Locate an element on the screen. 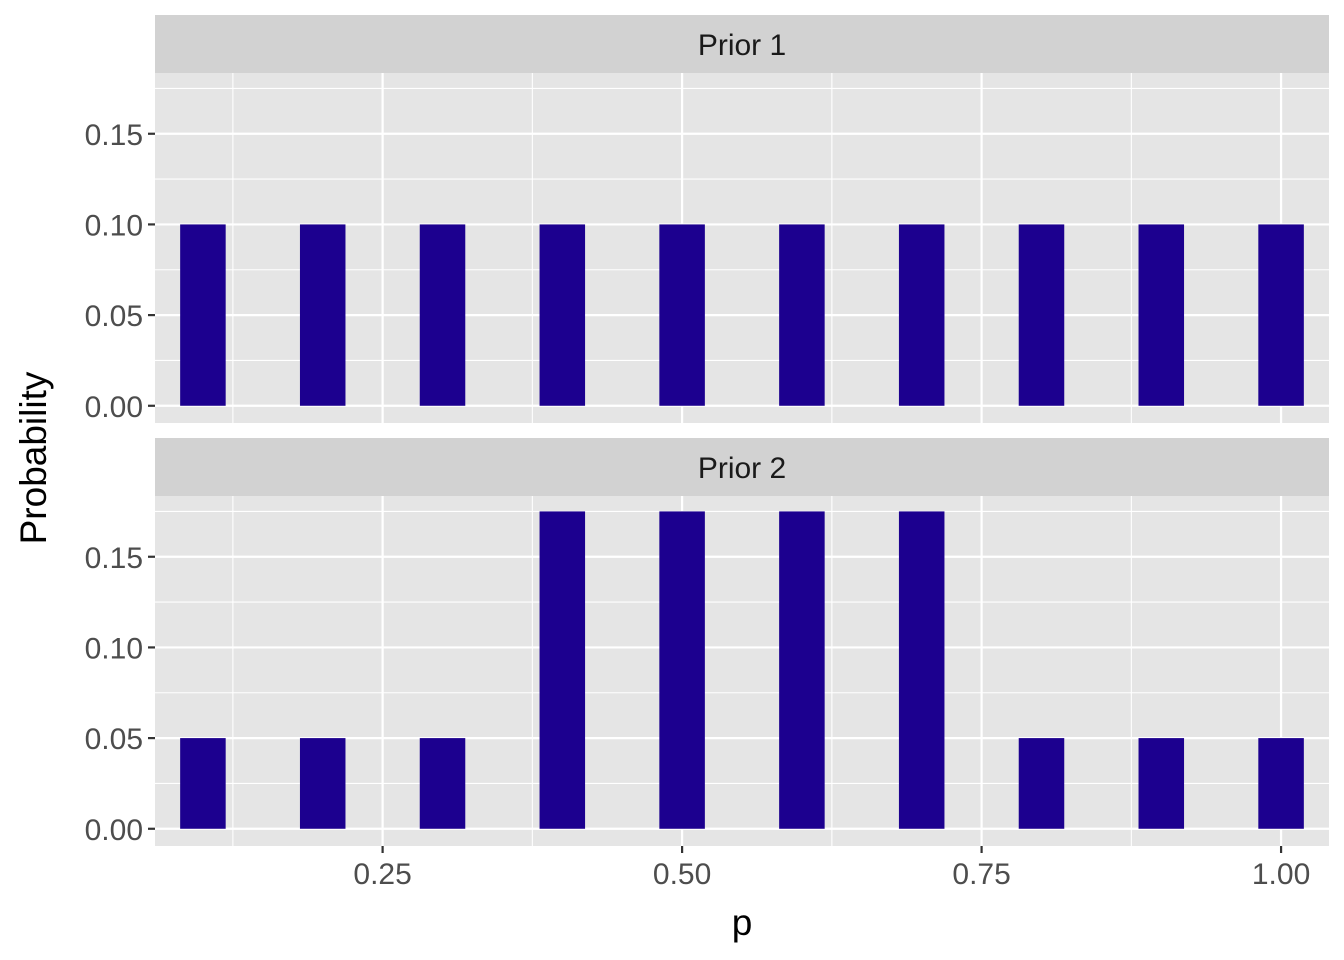 Image resolution: width=1344 pixels, height=960 pixels. strip-label: Prior 1 is located at coordinates (742, 45).